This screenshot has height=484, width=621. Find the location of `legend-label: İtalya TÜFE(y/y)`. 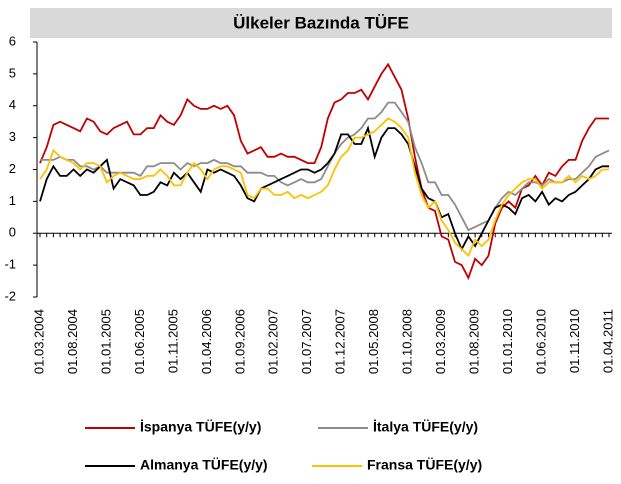

legend-label: İtalya TÜFE(y/y) is located at coordinates (425, 427).